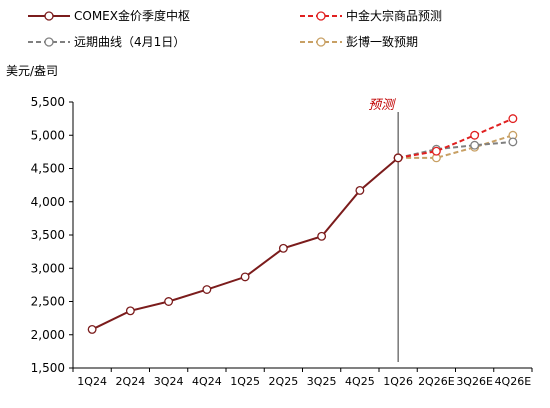 This screenshot has height=408, width=550. I want to click on y-tick-label: 2,000, so click(48, 335).